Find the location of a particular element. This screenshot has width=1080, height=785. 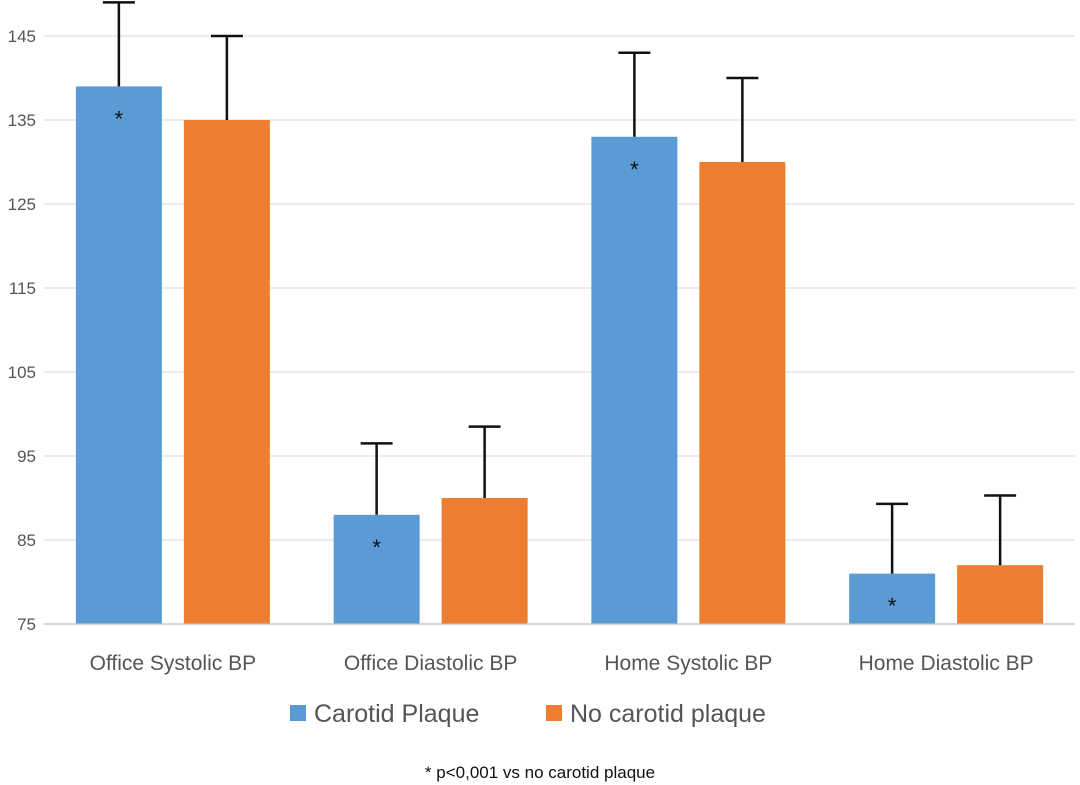

y-tick-label: 85 is located at coordinates (26, 540).